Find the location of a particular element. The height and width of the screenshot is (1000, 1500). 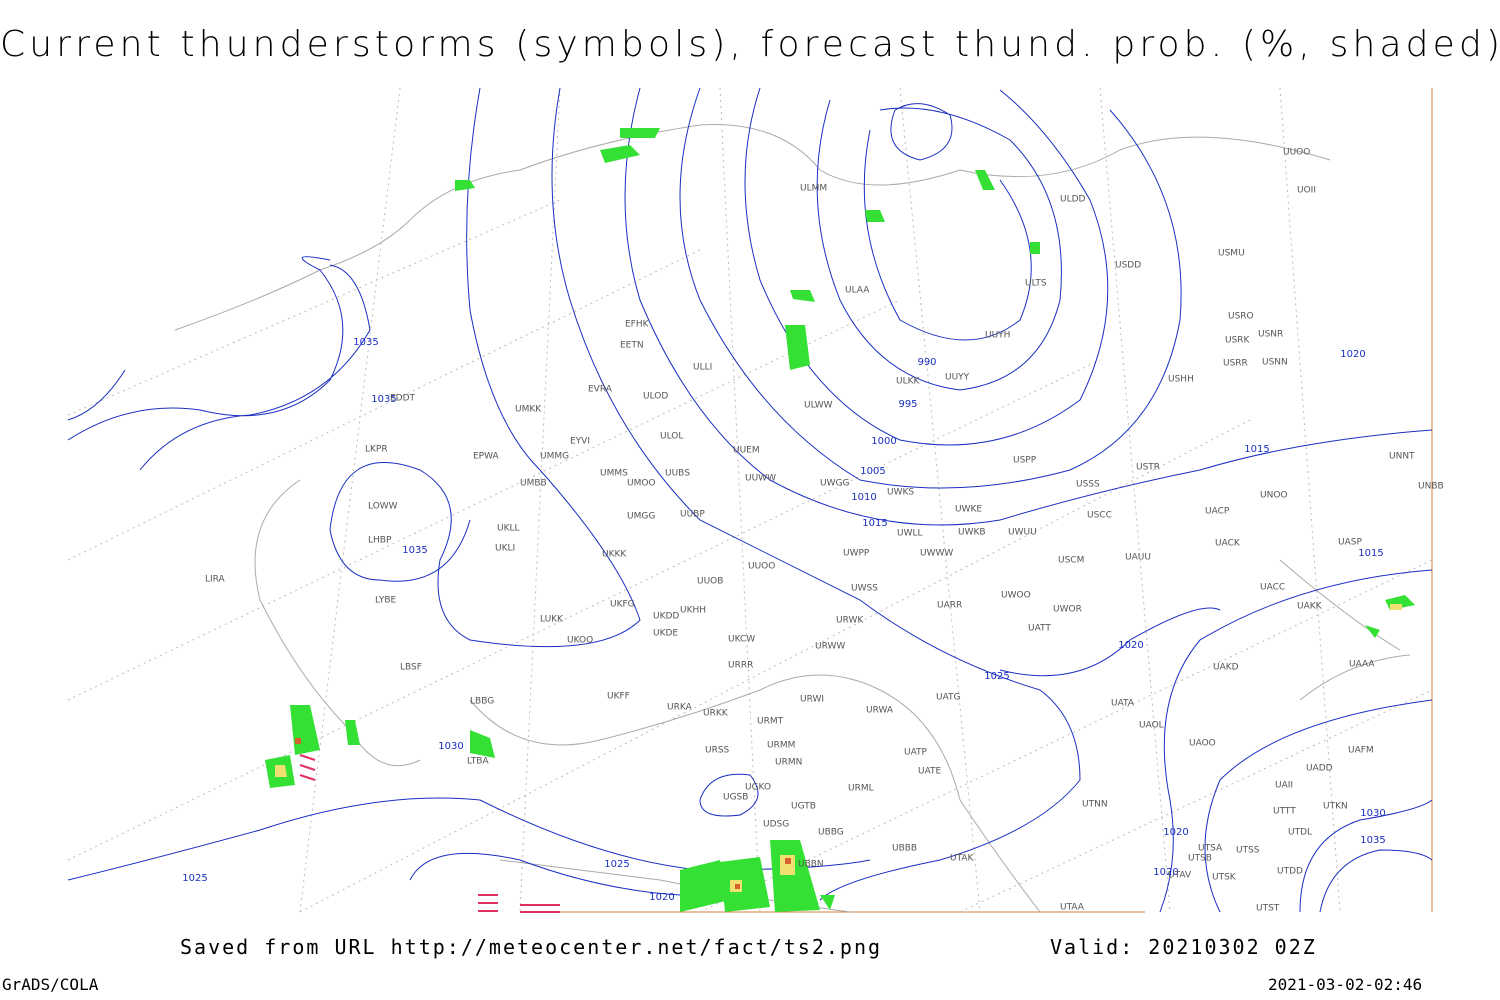

station-label: UWGG is located at coordinates (834, 484).